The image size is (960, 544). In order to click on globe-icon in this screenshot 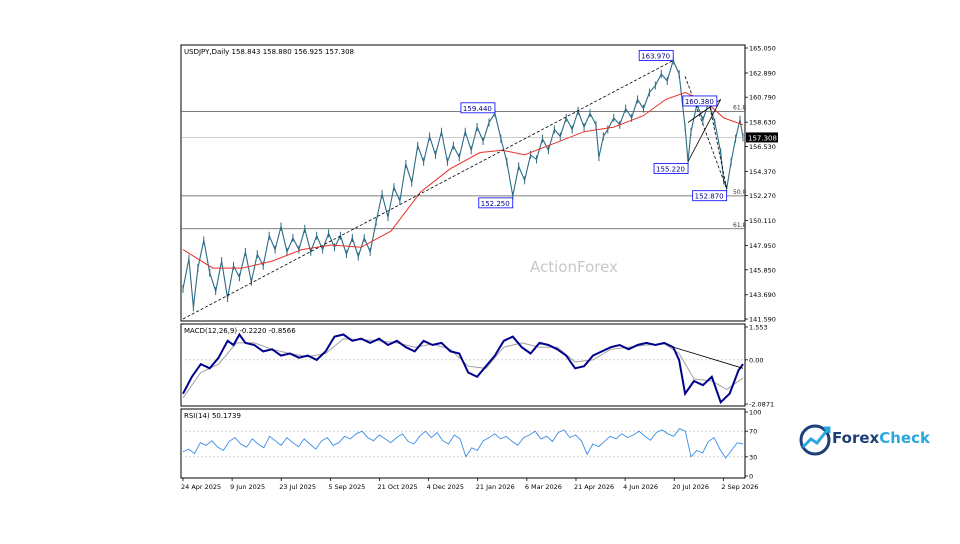, I will do `click(815, 440)`.